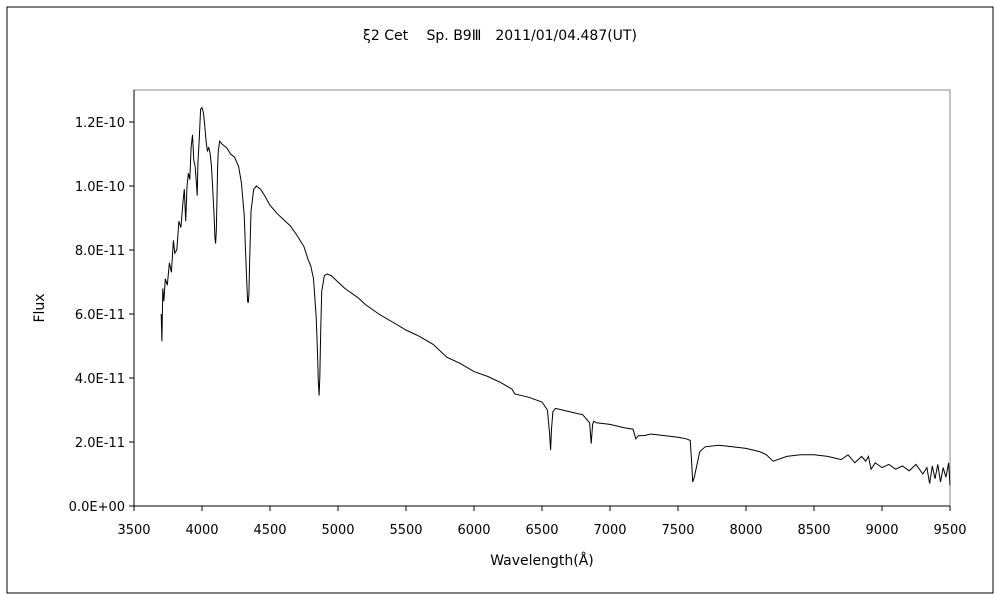  What do you see at coordinates (100, 187) in the screenshot?
I see `y-tick-label: 1.0E-10` at bounding box center [100, 187].